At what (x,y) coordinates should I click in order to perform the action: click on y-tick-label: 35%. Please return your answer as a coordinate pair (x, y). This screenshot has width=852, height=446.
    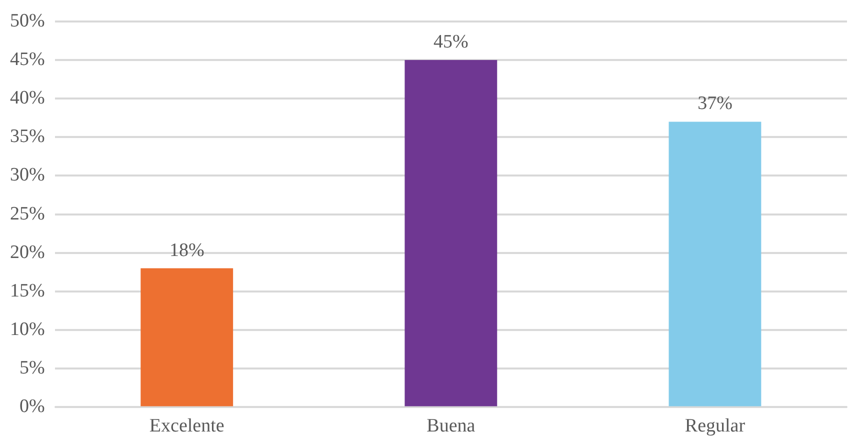
    Looking at the image, I should click on (27, 137).